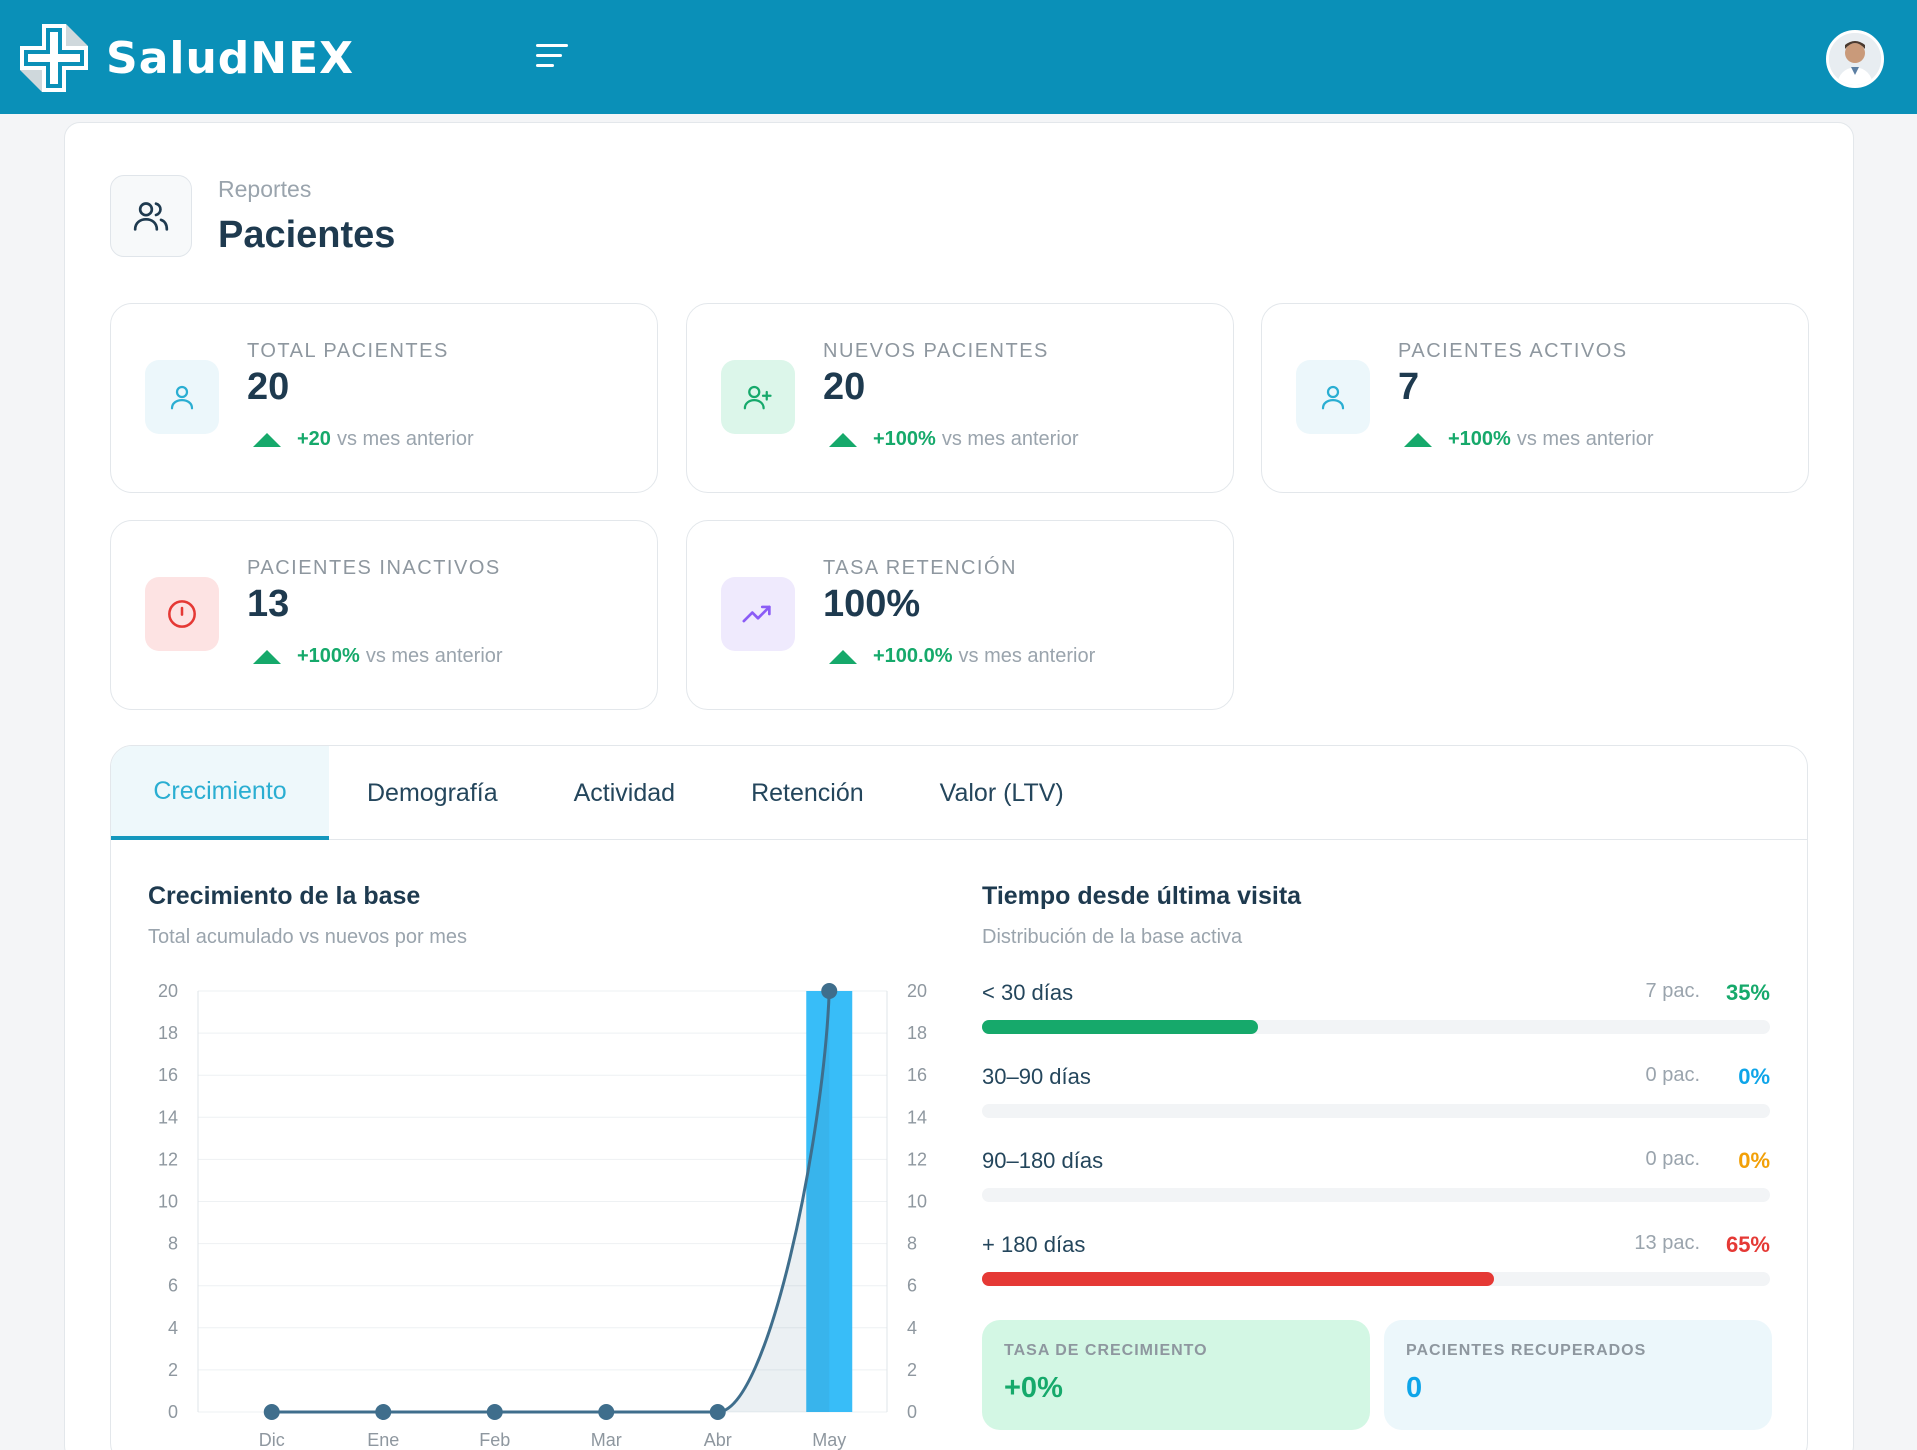 This screenshot has height=1450, width=1917. Describe the element at coordinates (758, 614) in the screenshot. I see `trending-up-icon` at that location.